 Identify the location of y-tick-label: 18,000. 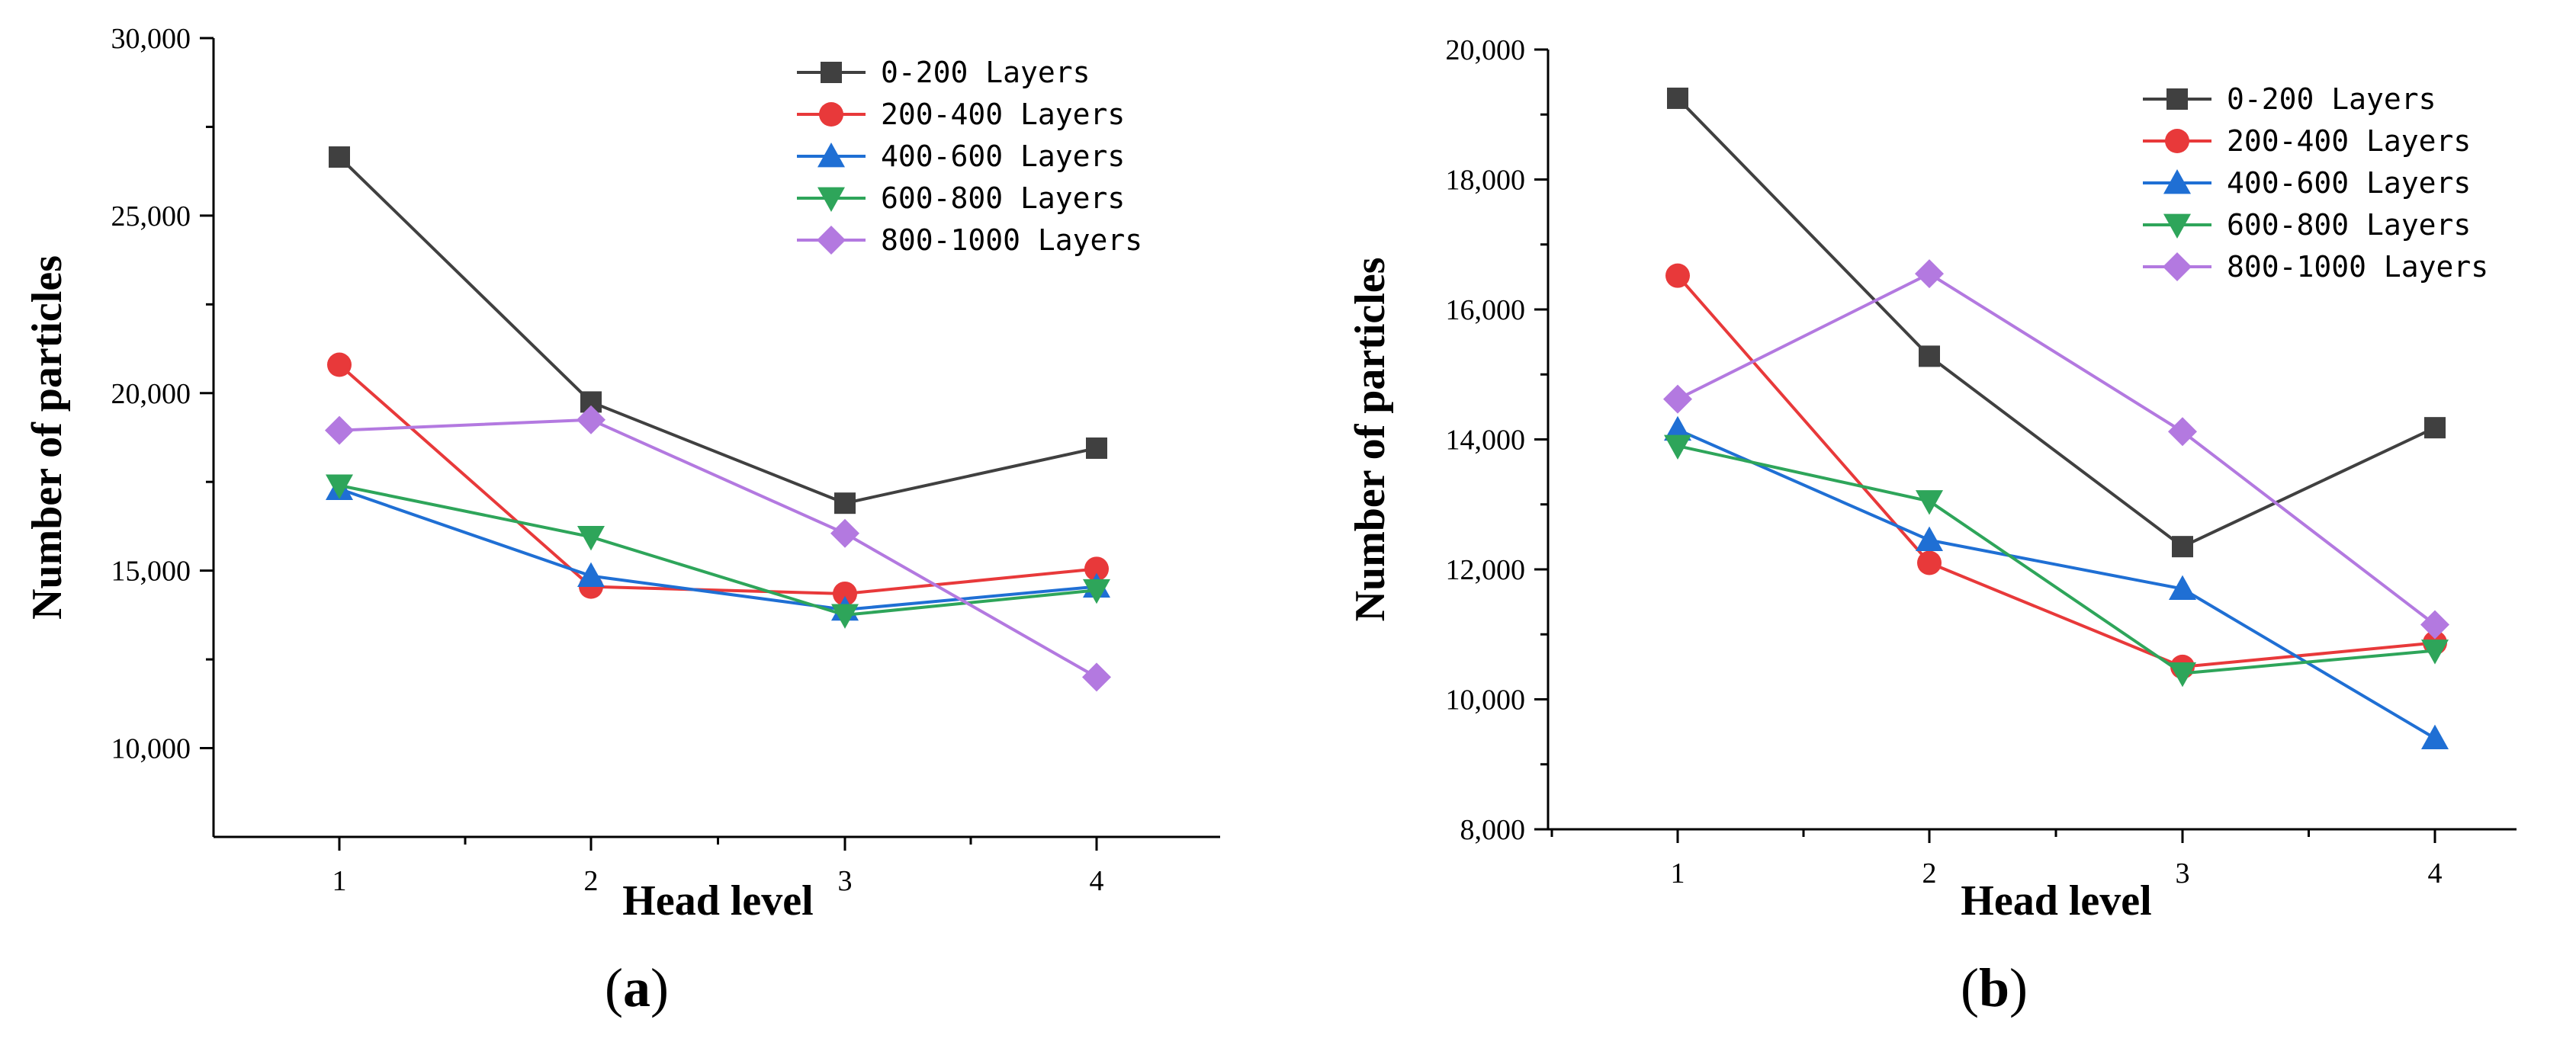
(1486, 181).